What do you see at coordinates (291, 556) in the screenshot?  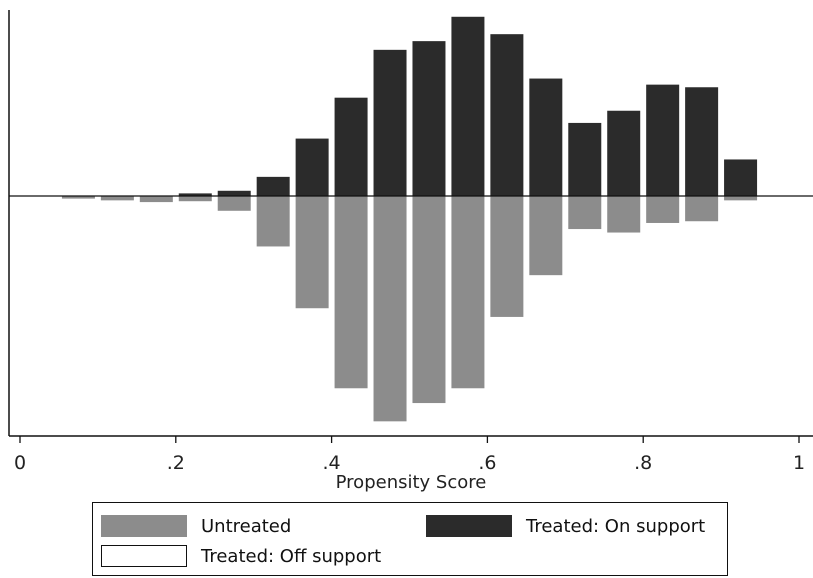 I see `legend-label-treated-off-support: Treated: Off support` at bounding box center [291, 556].